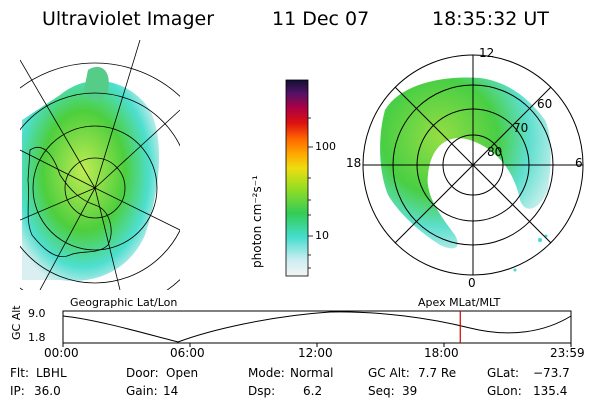 This screenshot has height=400, width=600. I want to click on glat-label: GLat:, so click(503, 373).